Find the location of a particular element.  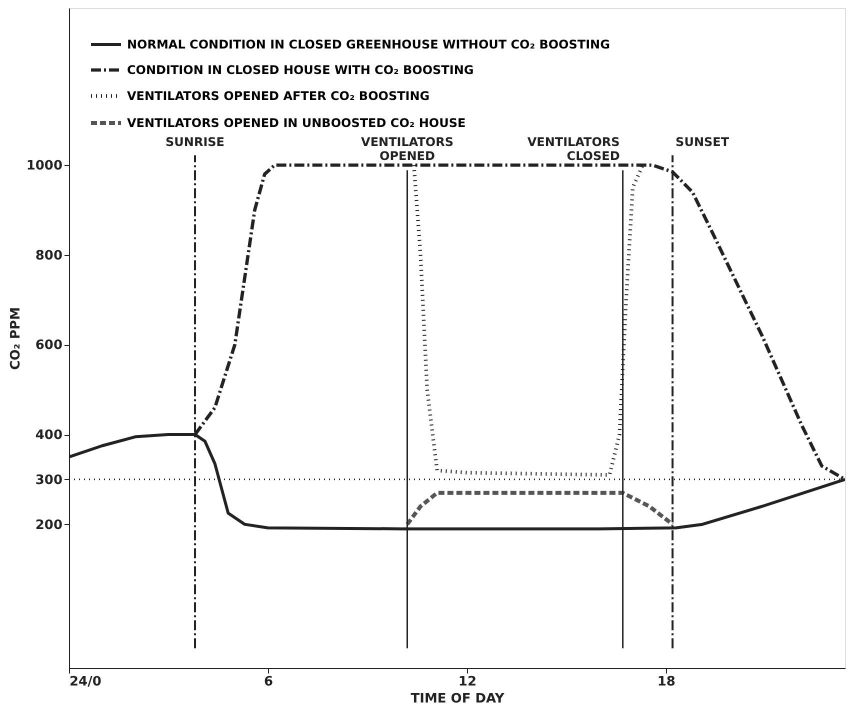

y-tick-label: 200 is located at coordinates (48, 525).